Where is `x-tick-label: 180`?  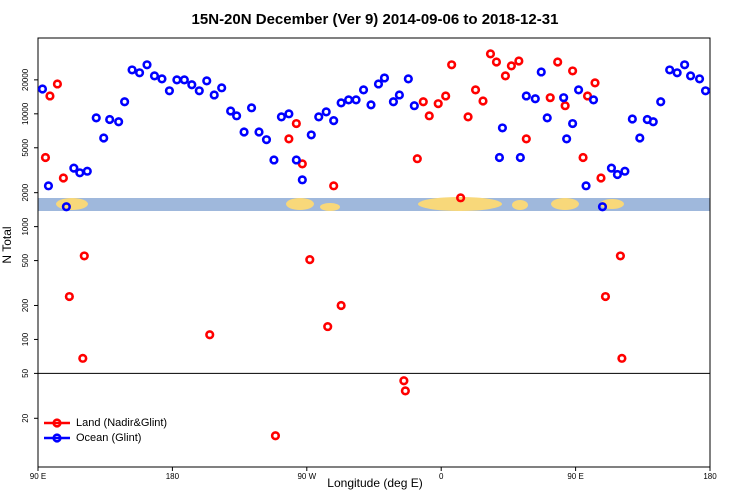
x-tick-label: 180 is located at coordinates (173, 476).